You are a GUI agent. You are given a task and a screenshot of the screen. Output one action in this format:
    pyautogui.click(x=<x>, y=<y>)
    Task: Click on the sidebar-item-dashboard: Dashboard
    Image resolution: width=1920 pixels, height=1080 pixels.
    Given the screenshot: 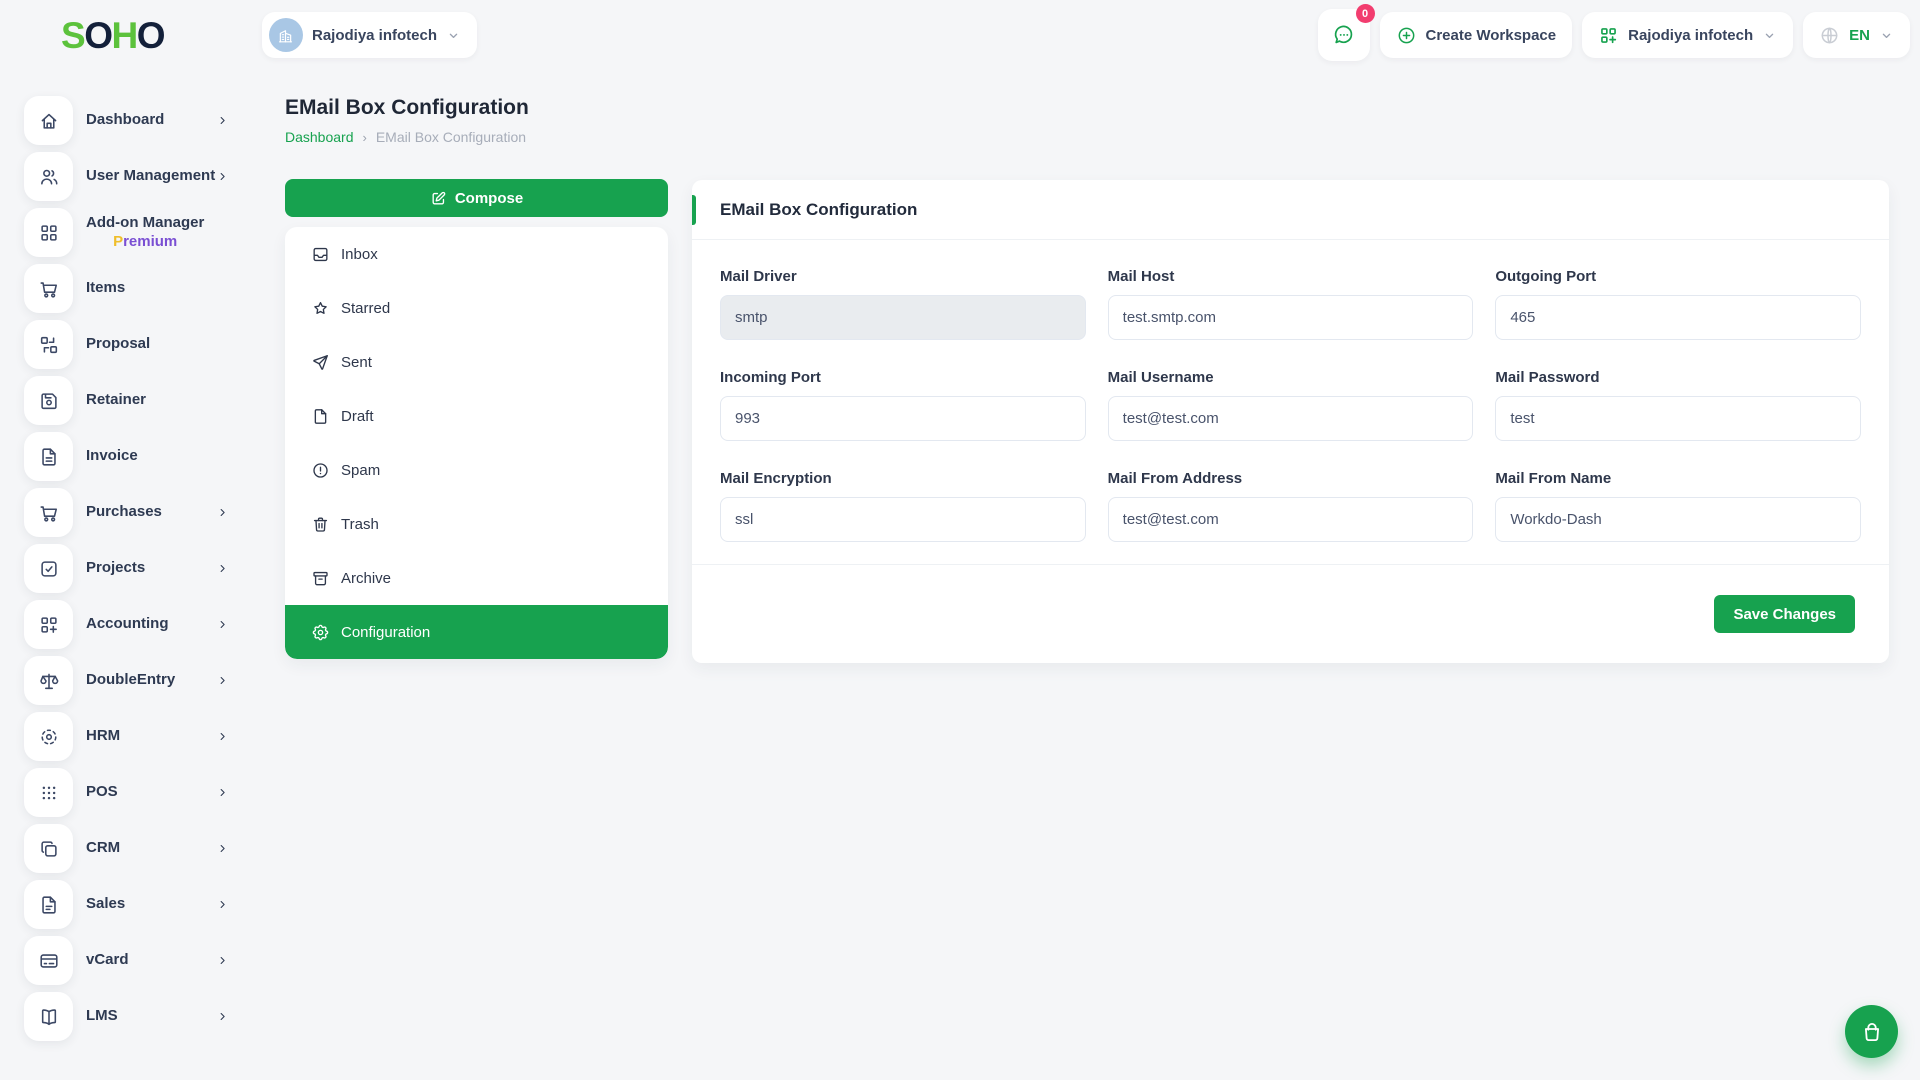 What is the action you would take?
    pyautogui.click(x=128, y=120)
    